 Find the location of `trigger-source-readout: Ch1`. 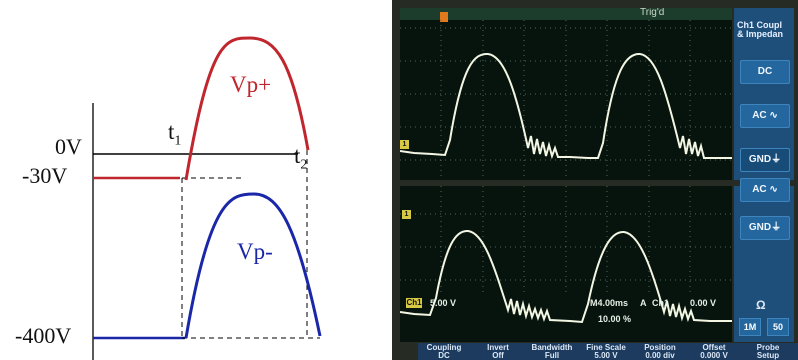

trigger-source-readout: Ch1 is located at coordinates (661, 303).